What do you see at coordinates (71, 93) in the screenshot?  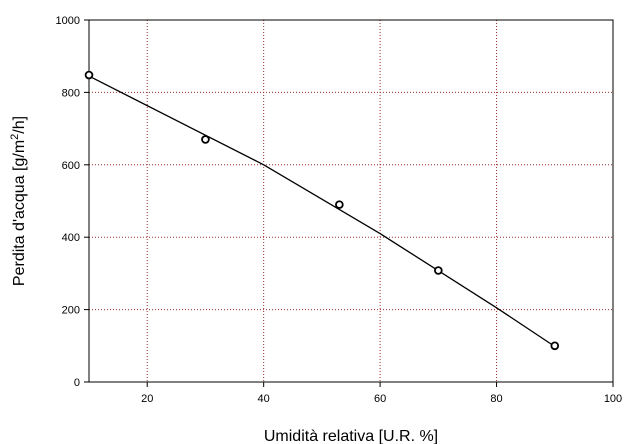 I see `y-tick-label: 800` at bounding box center [71, 93].